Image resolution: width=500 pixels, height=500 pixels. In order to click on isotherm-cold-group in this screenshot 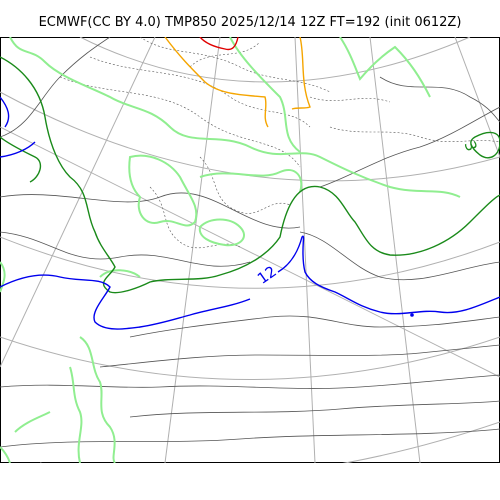, I will do `click(237, 82)`.